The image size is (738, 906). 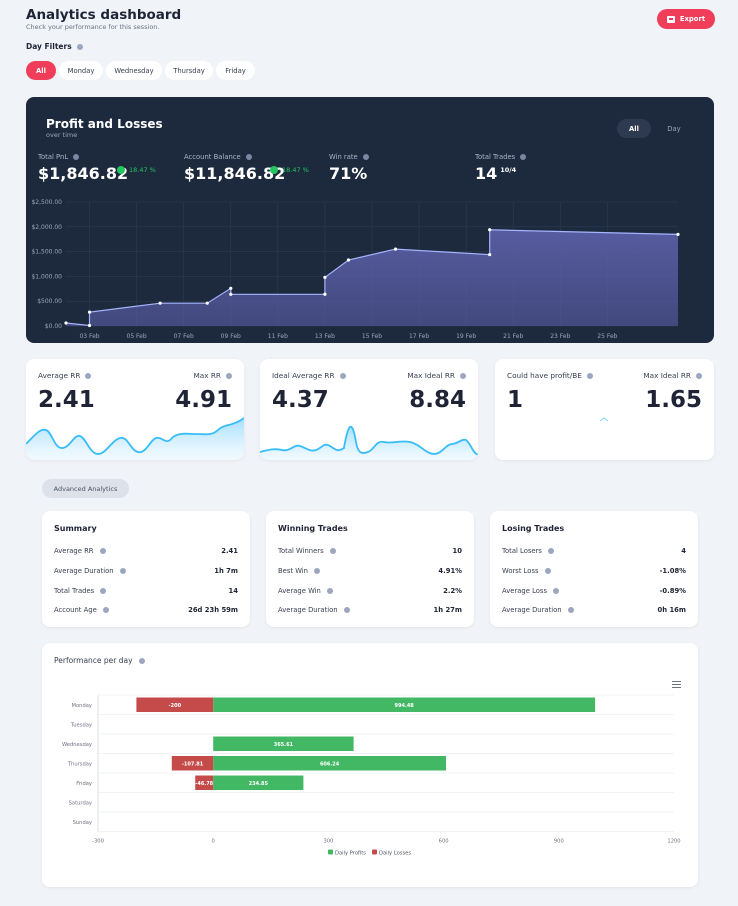 I want to click on filter-thursday: Thursday, so click(x=189, y=70).